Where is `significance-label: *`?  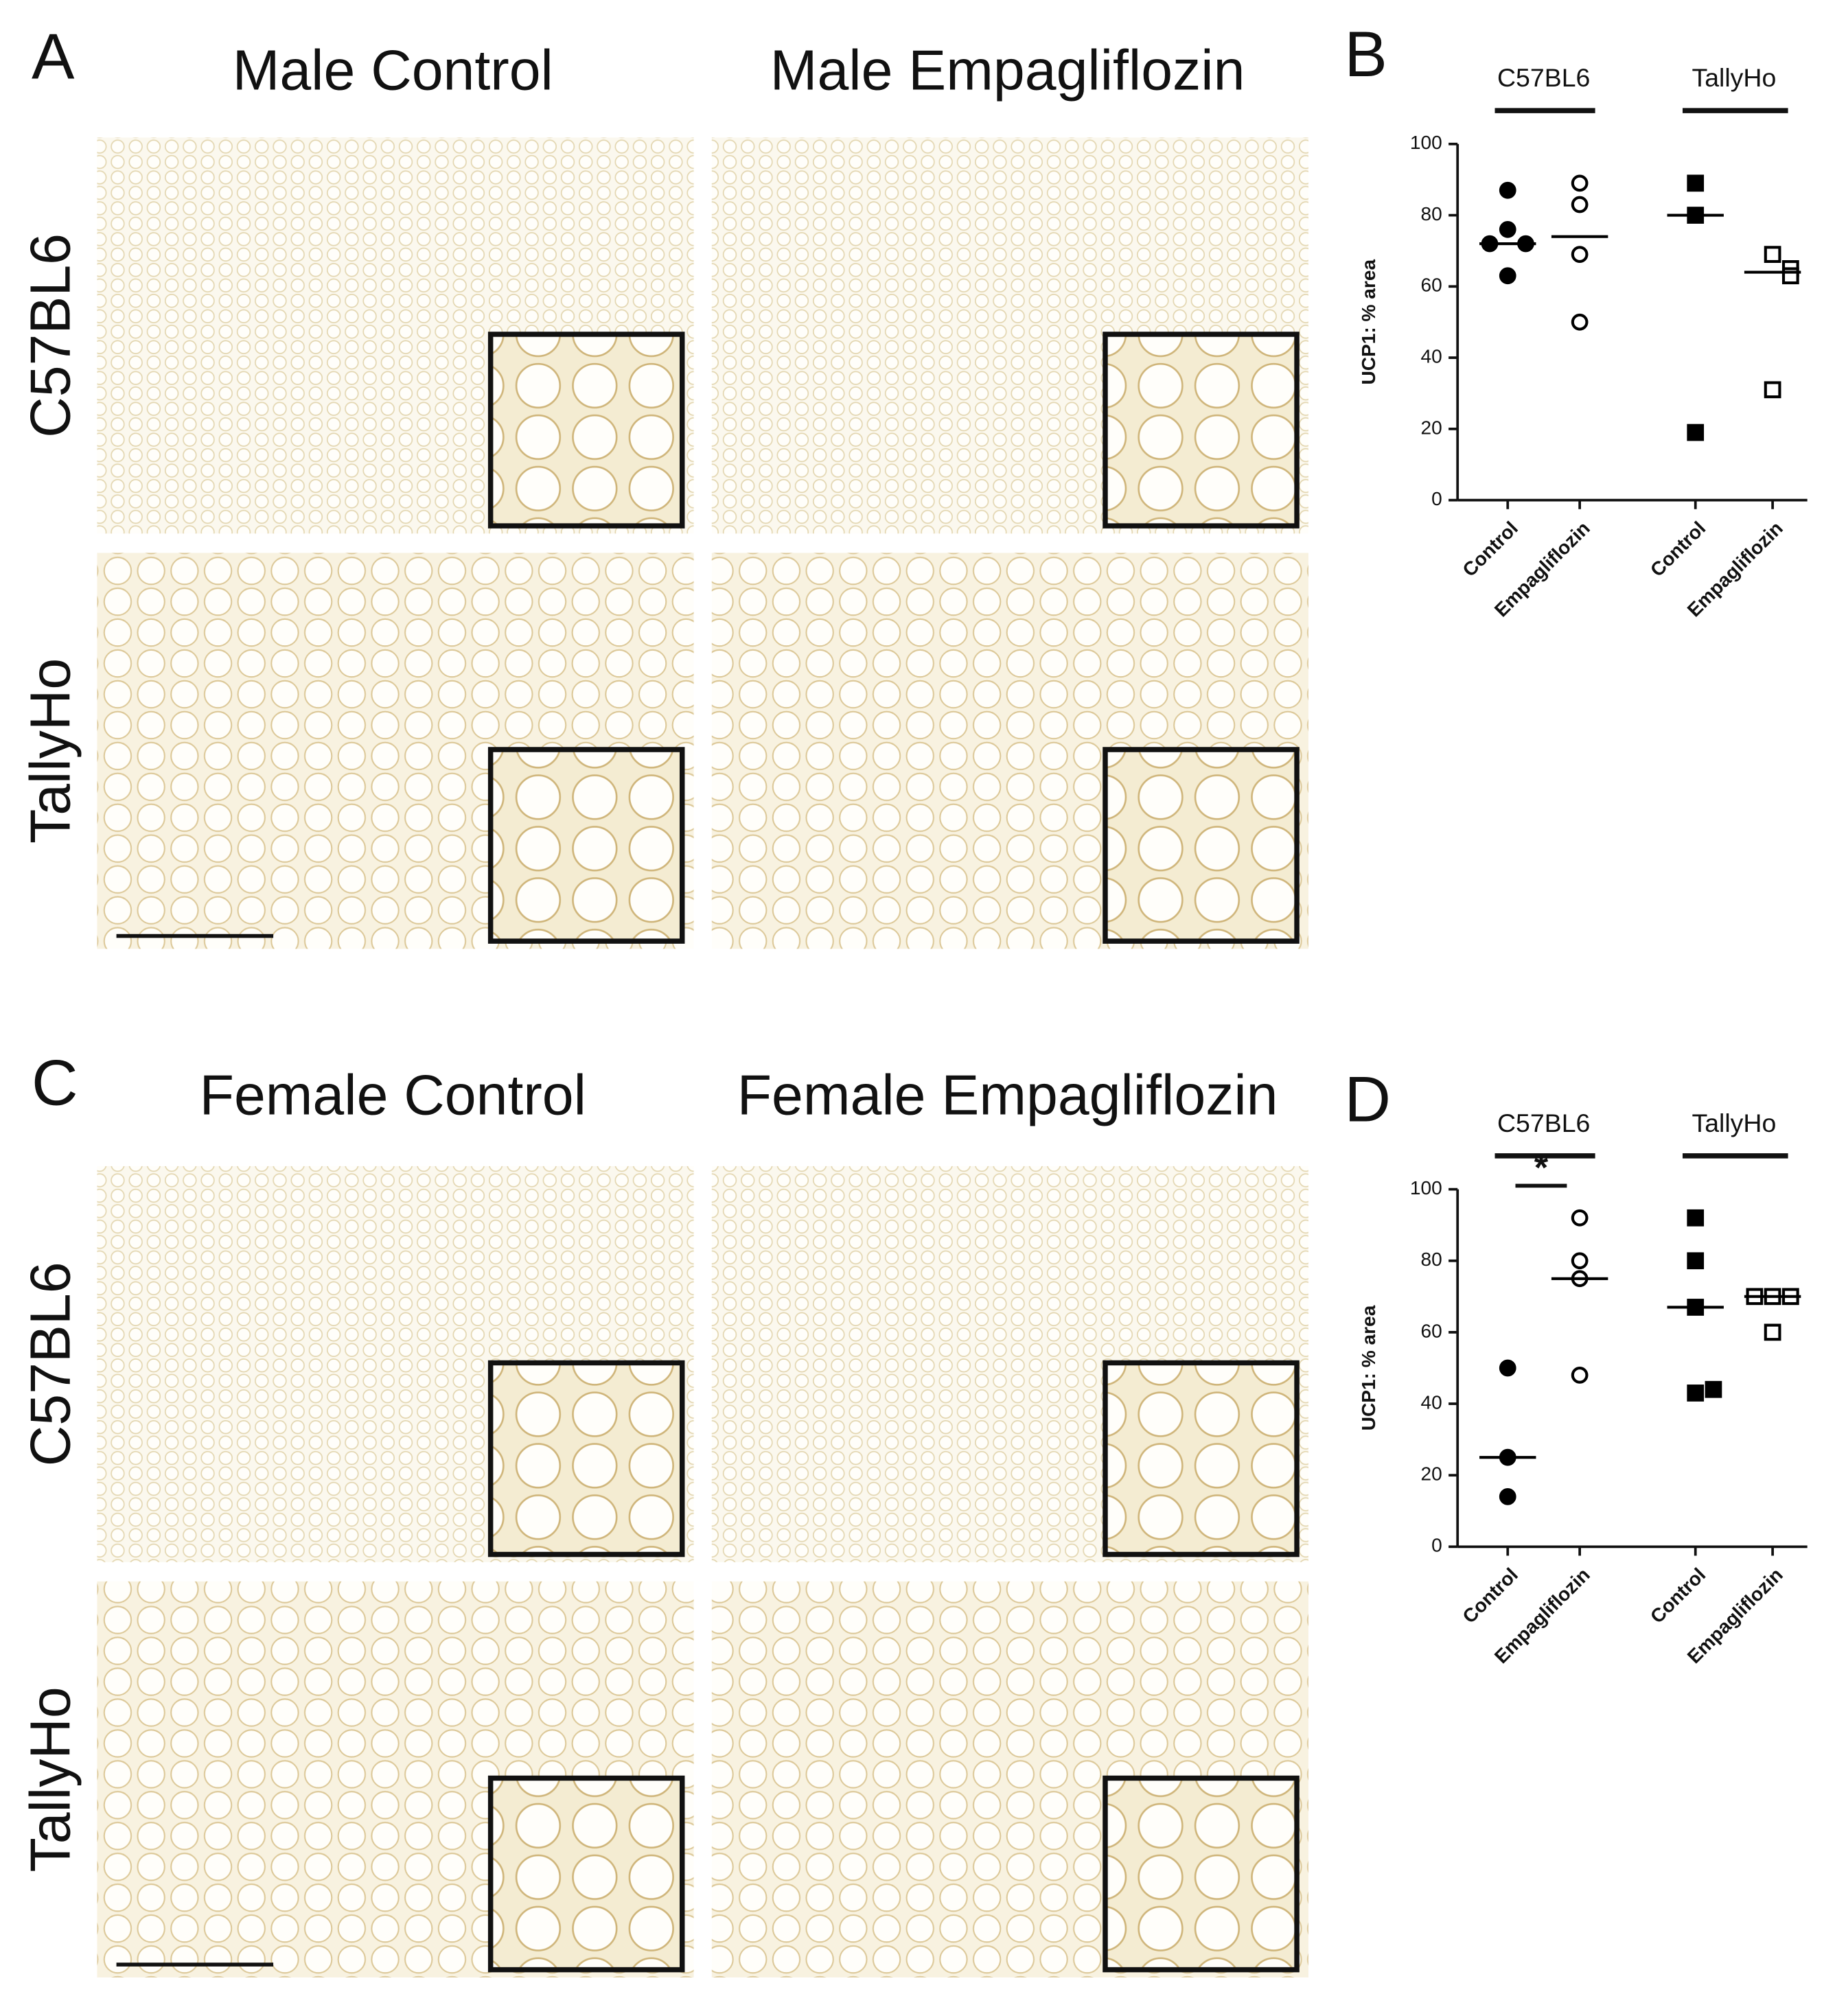
significance-label: * is located at coordinates (1541, 1168).